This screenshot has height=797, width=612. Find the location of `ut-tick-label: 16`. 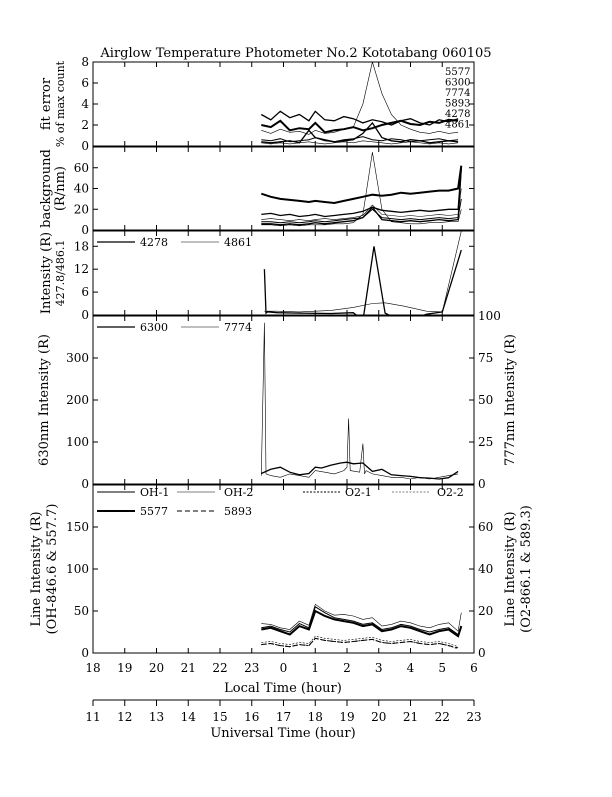

ut-tick-label: 16 is located at coordinates (251, 717).